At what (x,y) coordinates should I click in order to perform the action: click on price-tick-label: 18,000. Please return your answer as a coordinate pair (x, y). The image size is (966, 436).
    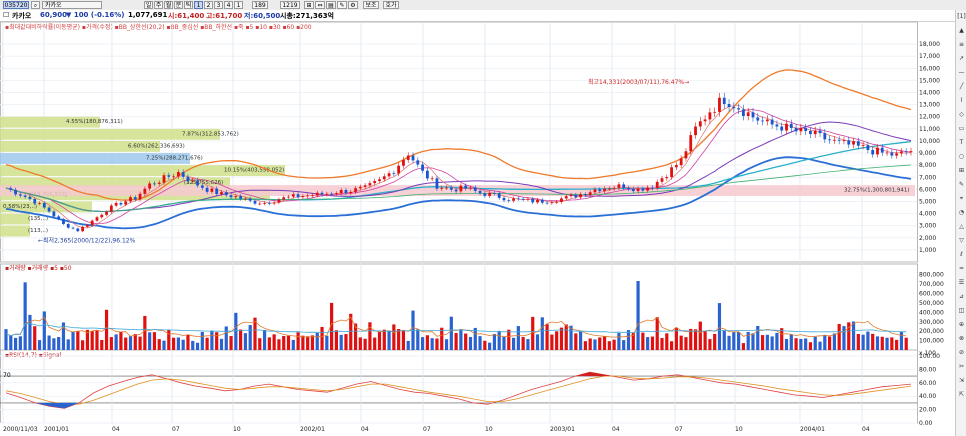
    Looking at the image, I should click on (929, 44).